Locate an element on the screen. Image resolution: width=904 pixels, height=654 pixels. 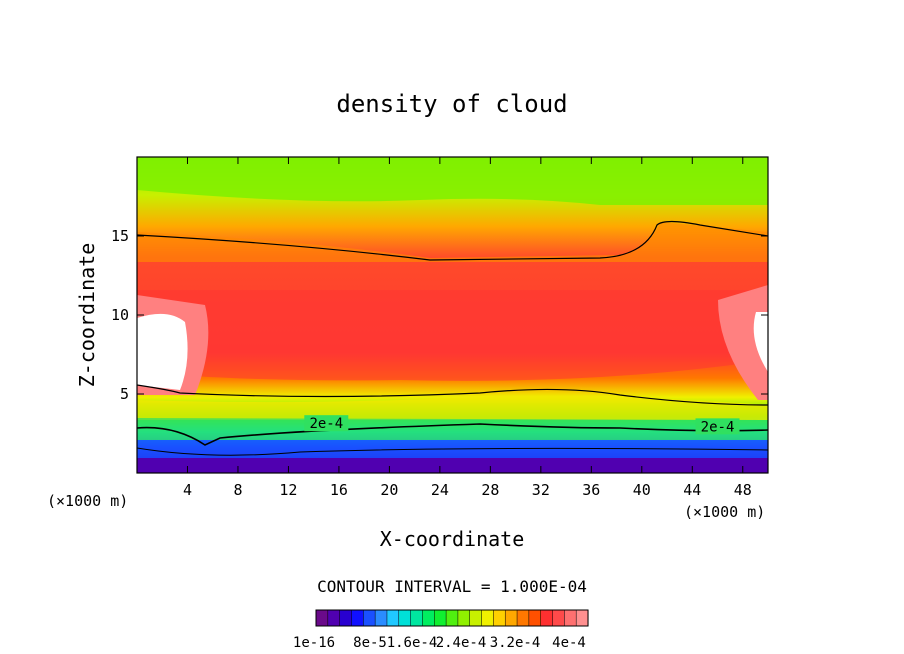
x-tick-label: 44 is located at coordinates (692, 490).